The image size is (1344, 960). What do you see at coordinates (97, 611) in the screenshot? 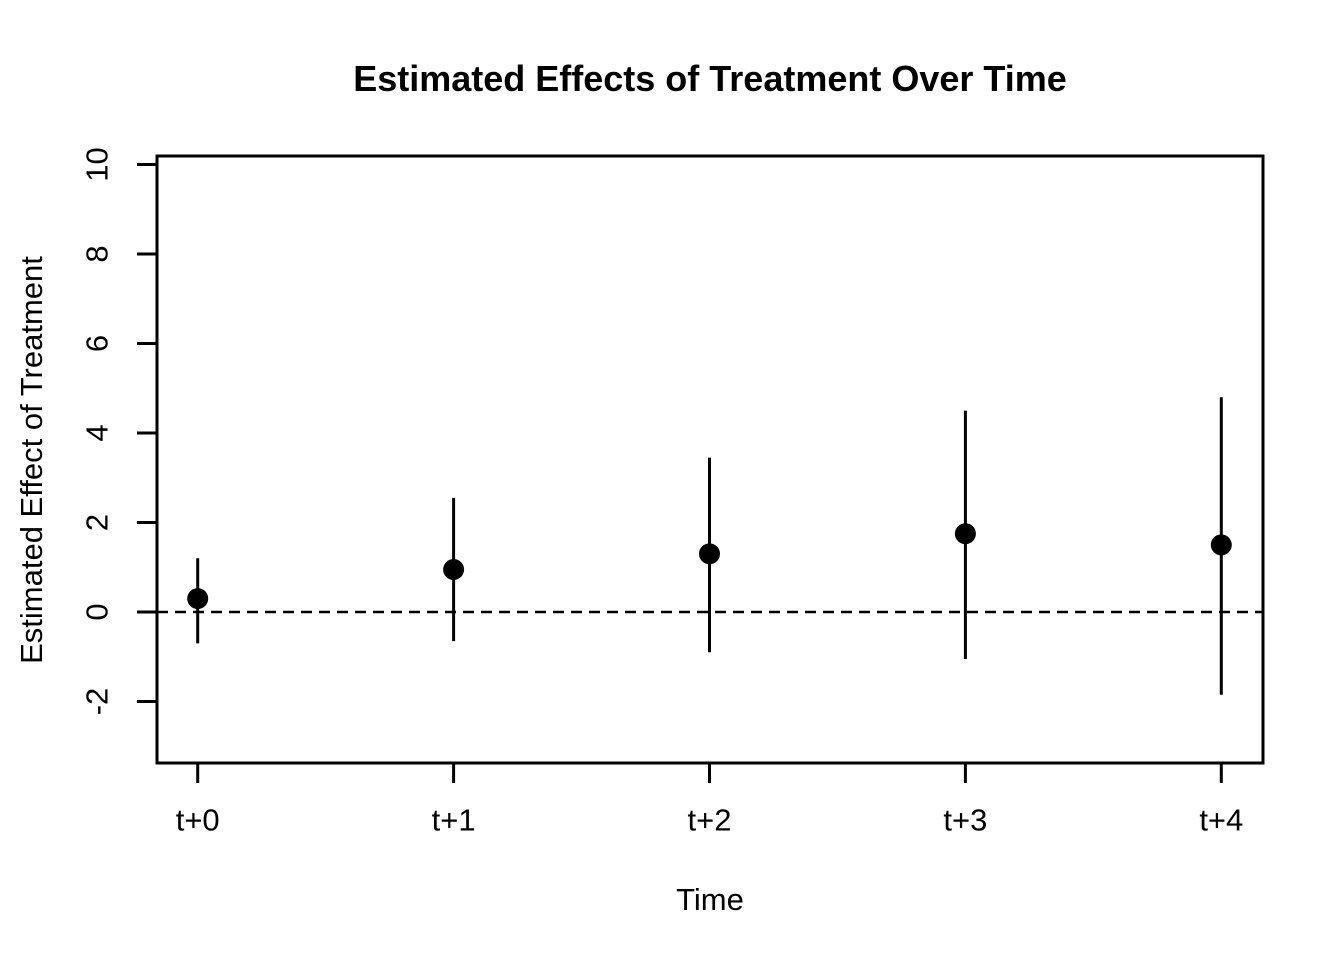
I see `y-axis-tick-label: 0` at bounding box center [97, 611].